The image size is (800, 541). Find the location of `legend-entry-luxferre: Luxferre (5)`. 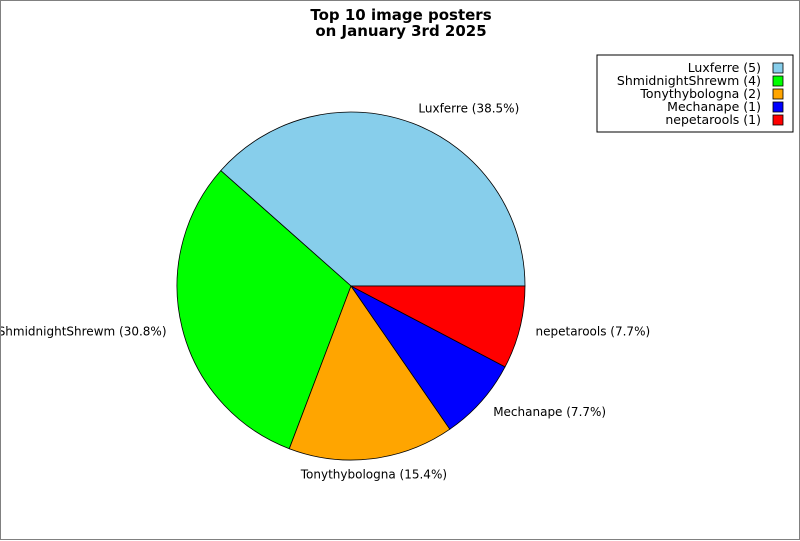

legend-entry-luxferre: Luxferre (5) is located at coordinates (724, 67).